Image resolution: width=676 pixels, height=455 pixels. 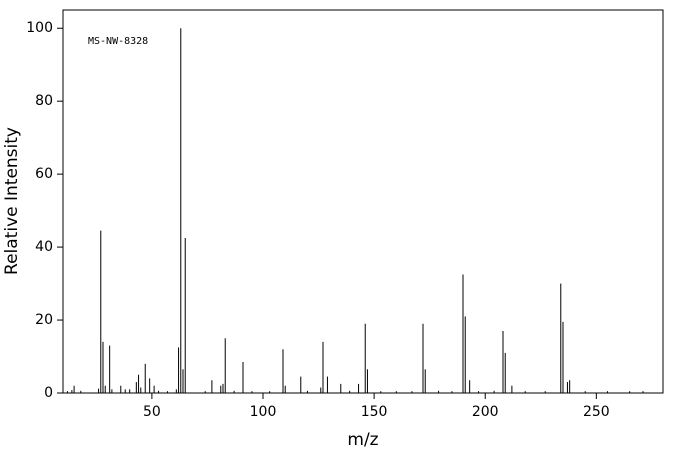 I want to click on x-tick-label: 250, so click(x=596, y=412).